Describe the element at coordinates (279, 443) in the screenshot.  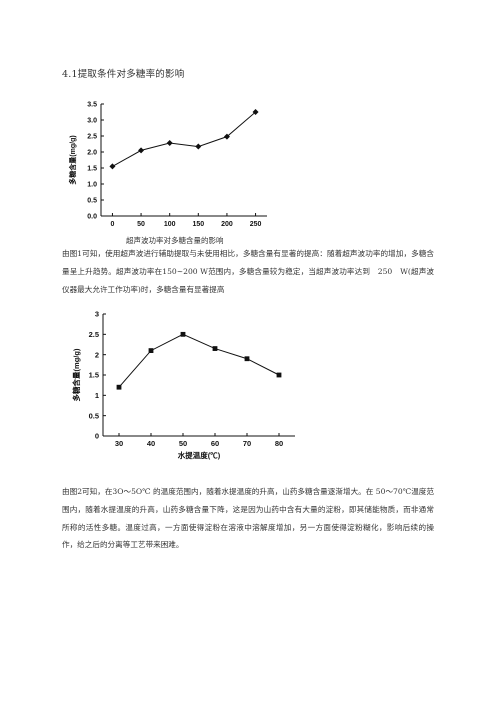
I see `x-tick-label: 80` at that location.